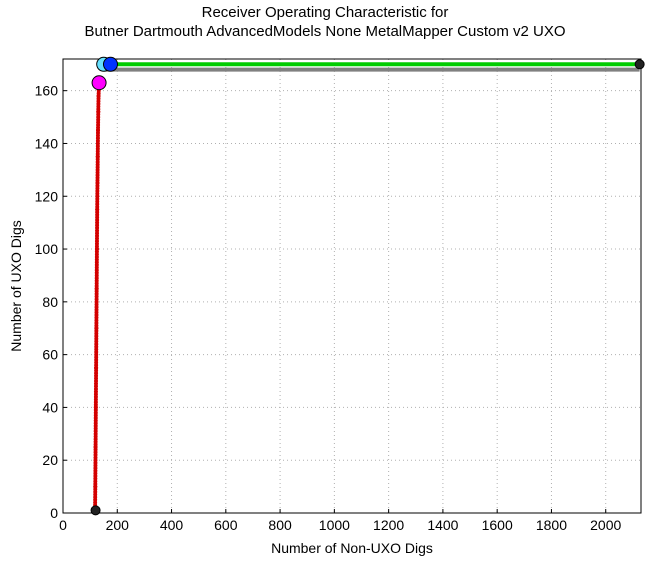 The width and height of the screenshot is (650, 567). What do you see at coordinates (47, 143) in the screenshot?
I see `y-tick-label: 140` at bounding box center [47, 143].